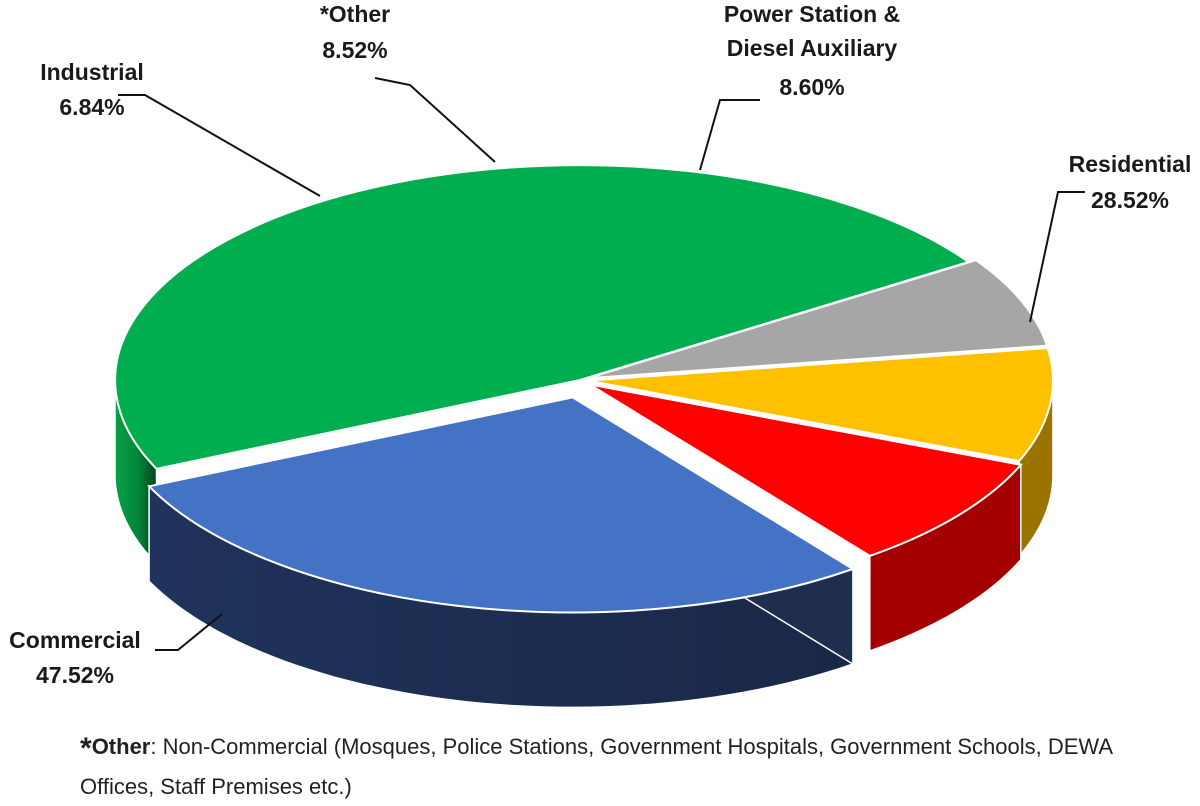  I want to click on leader-residential, so click(1057, 257).